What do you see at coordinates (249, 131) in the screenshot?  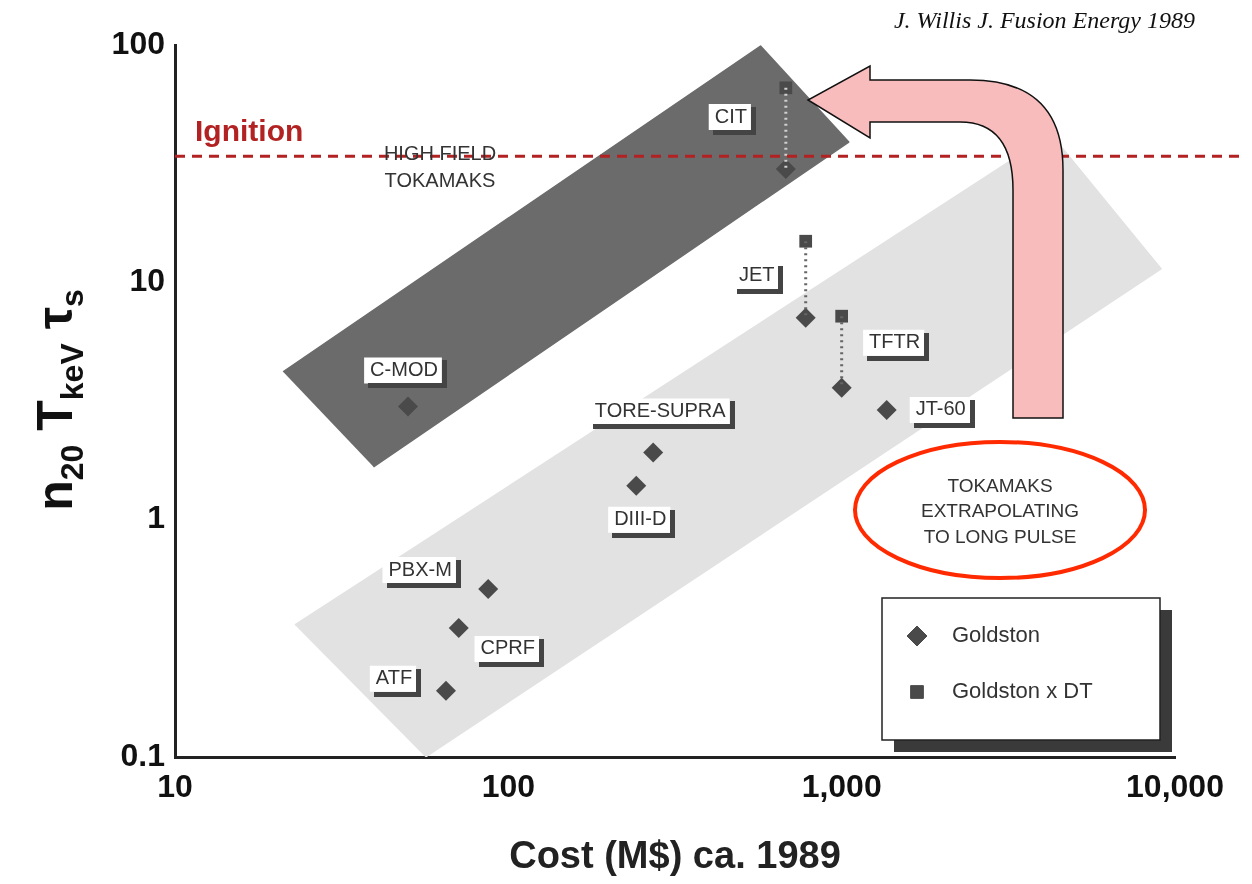 I see `ref-line-label: Ignition` at bounding box center [249, 131].